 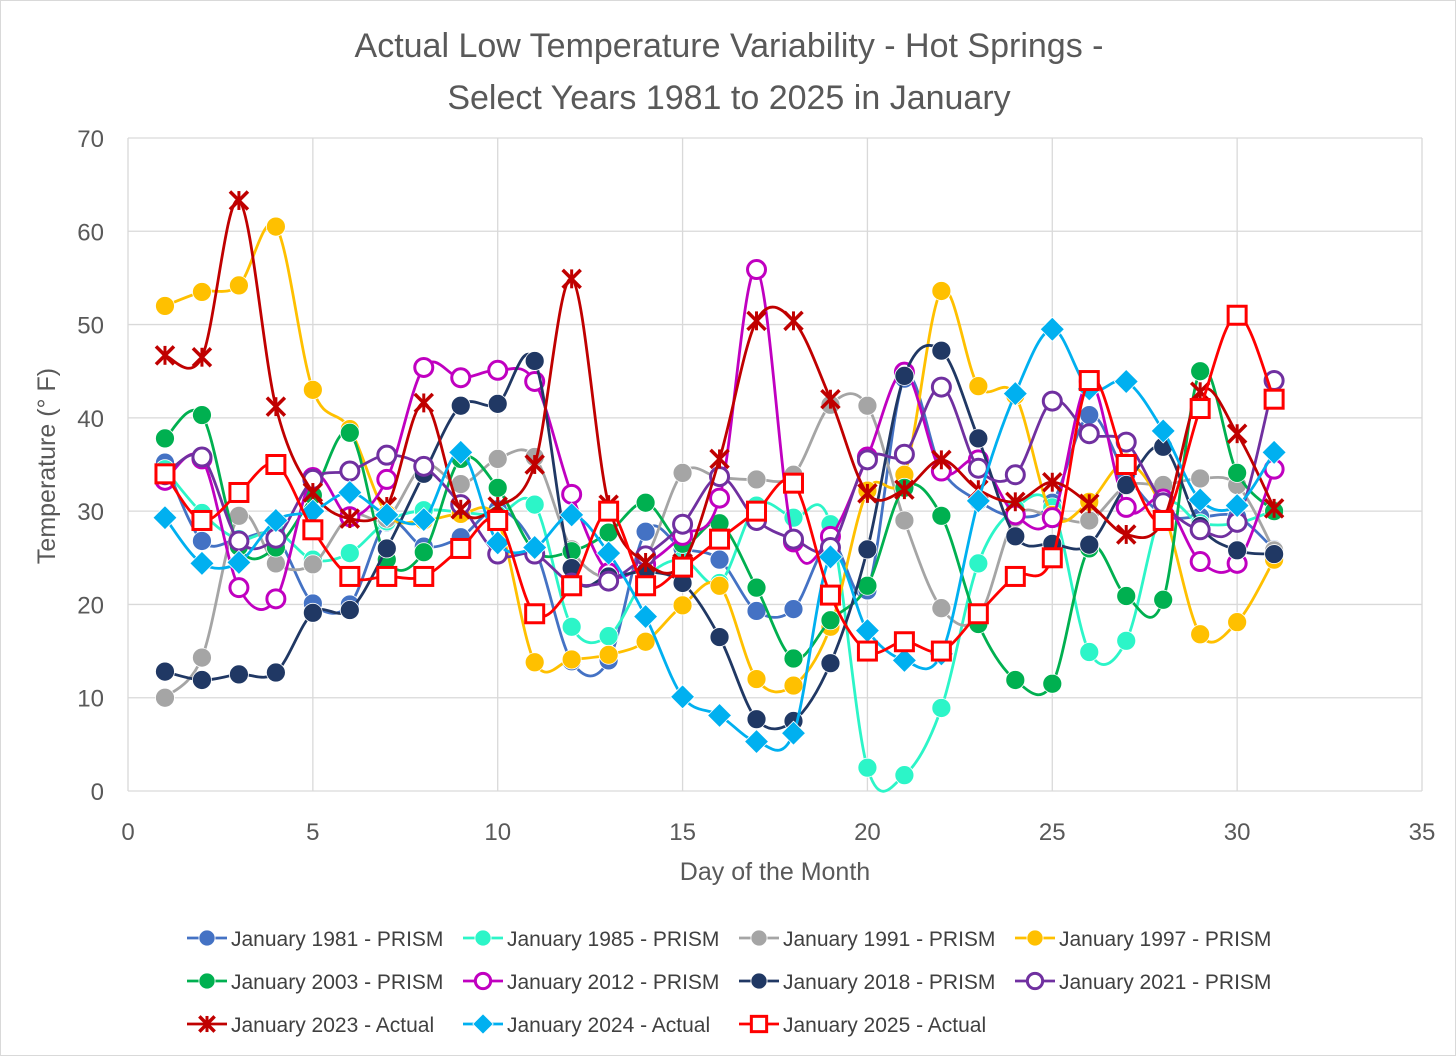 I want to click on legend-item: January 2021 - PRISM, so click(x=1143, y=982).